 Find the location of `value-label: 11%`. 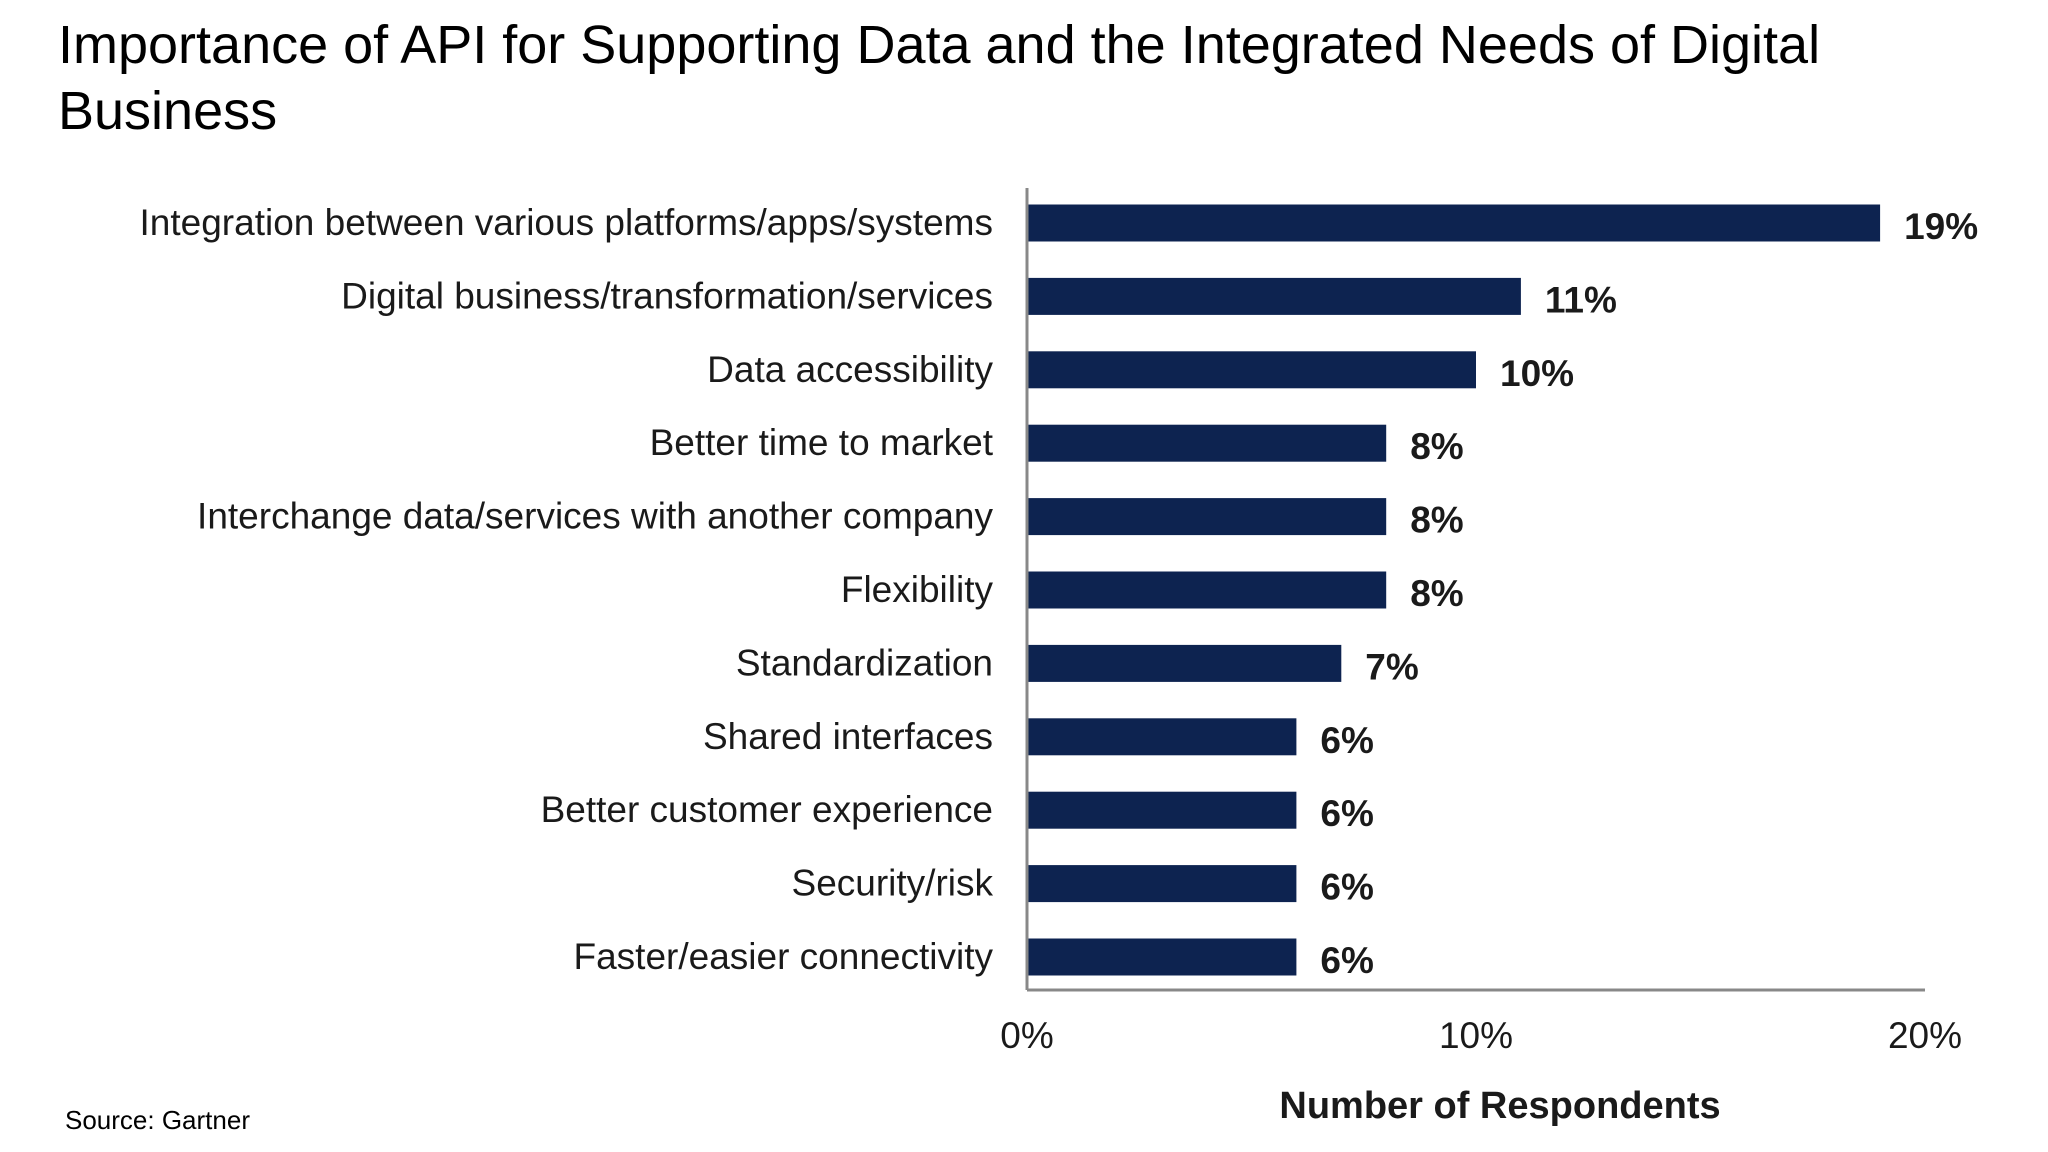

value-label: 11% is located at coordinates (1581, 299).